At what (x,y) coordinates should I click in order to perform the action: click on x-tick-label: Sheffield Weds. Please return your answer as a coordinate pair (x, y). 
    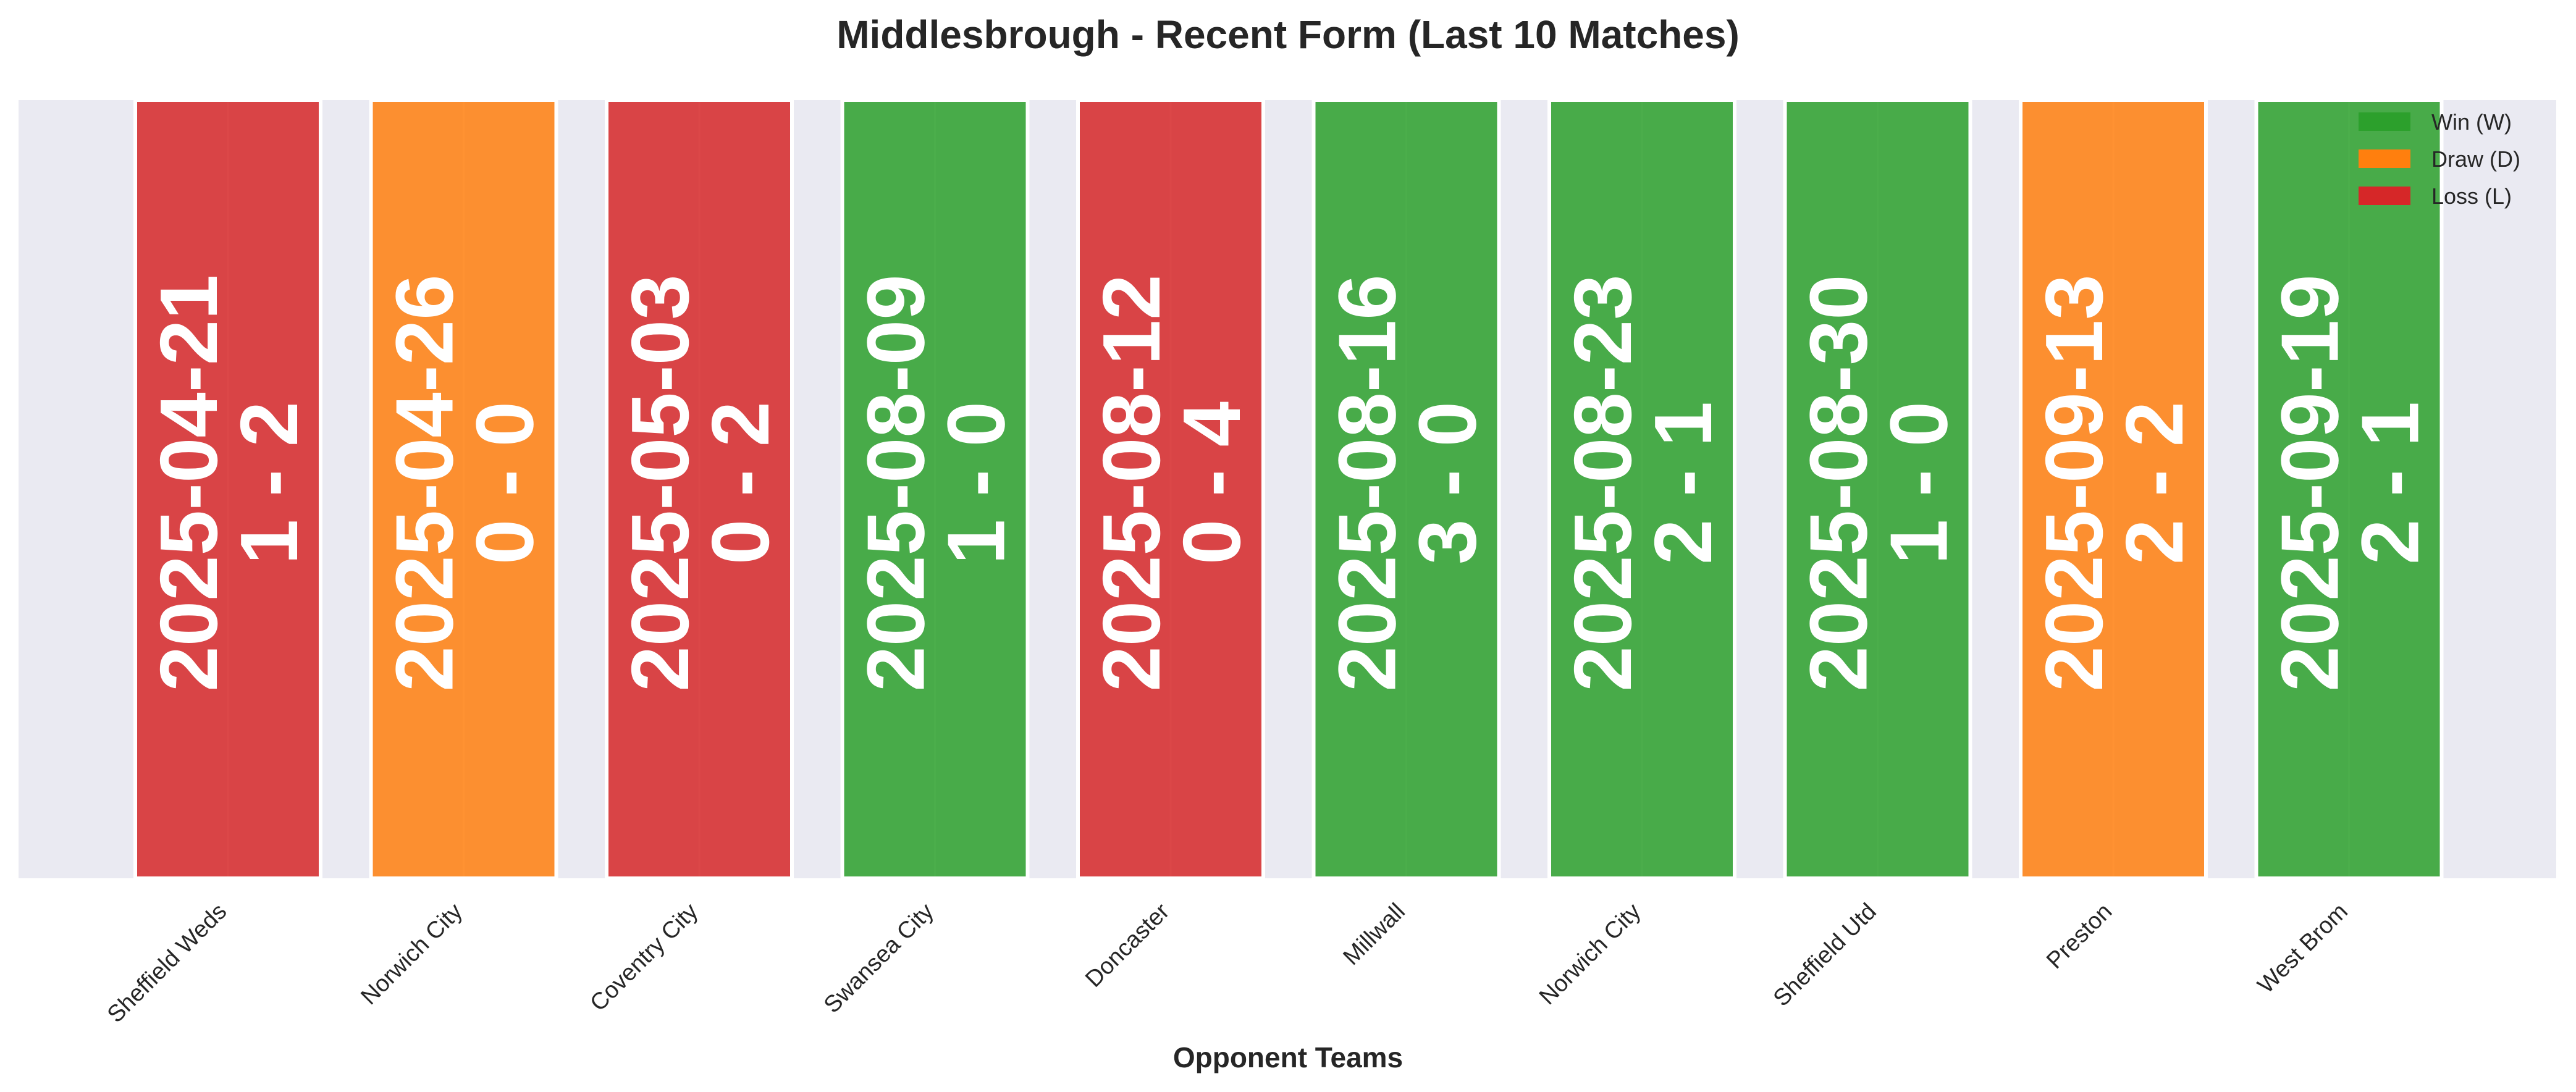
    Looking at the image, I should click on (167, 963).